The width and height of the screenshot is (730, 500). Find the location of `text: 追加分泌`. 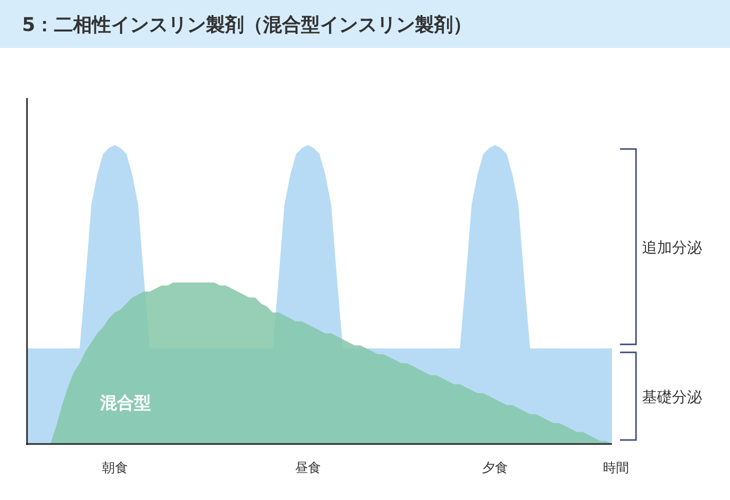

text: 追加分泌 is located at coordinates (672, 247).